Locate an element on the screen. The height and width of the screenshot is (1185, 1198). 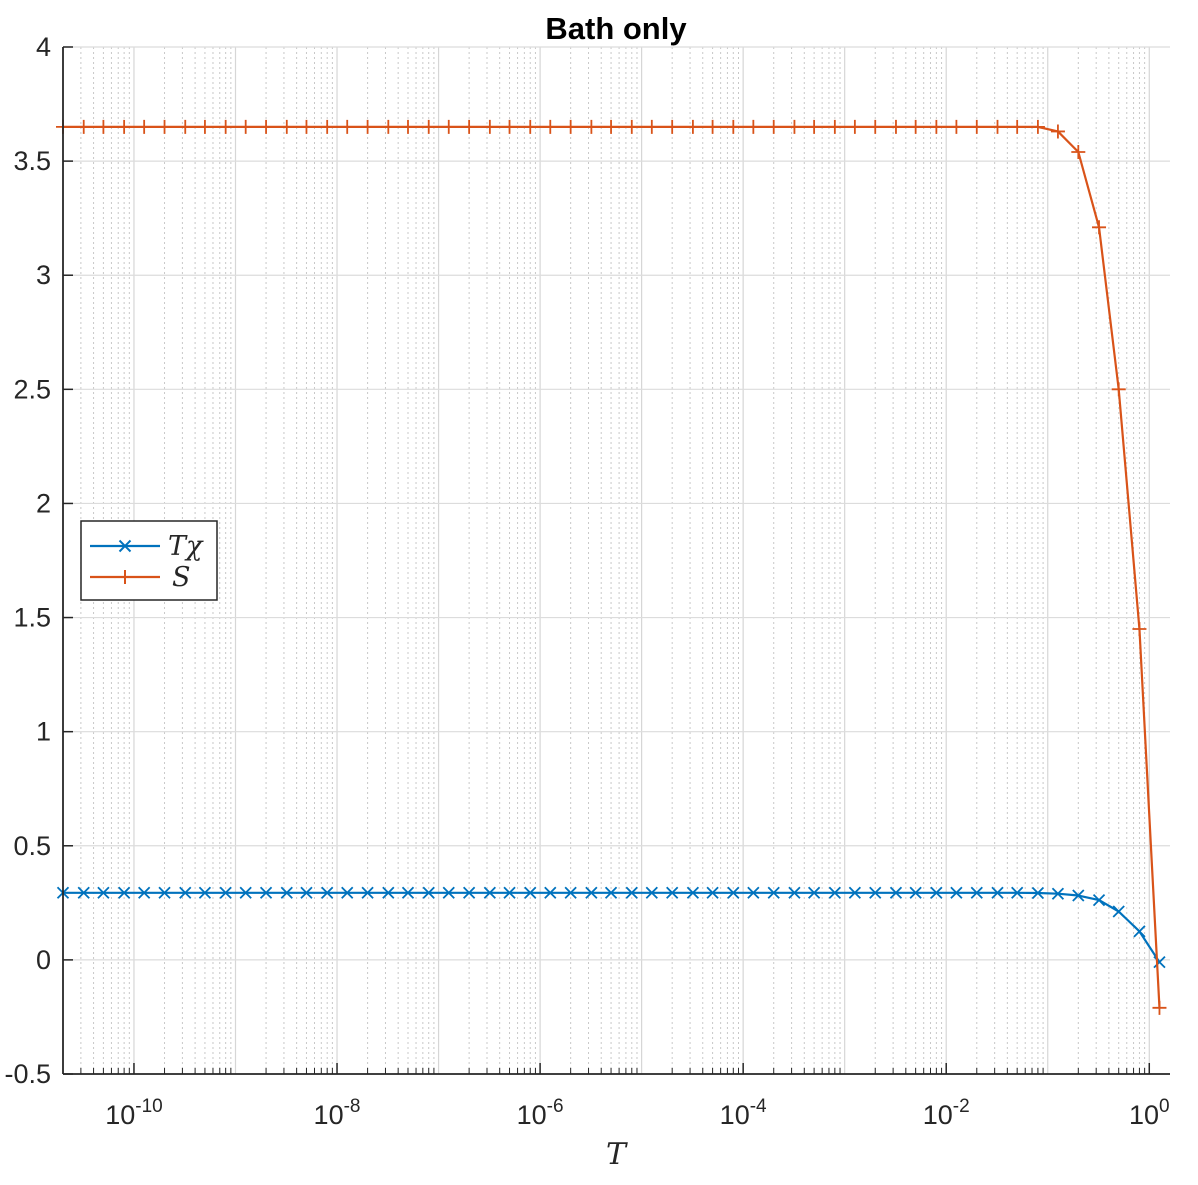
y-tick-label: -0.5 is located at coordinates (27, 1074).